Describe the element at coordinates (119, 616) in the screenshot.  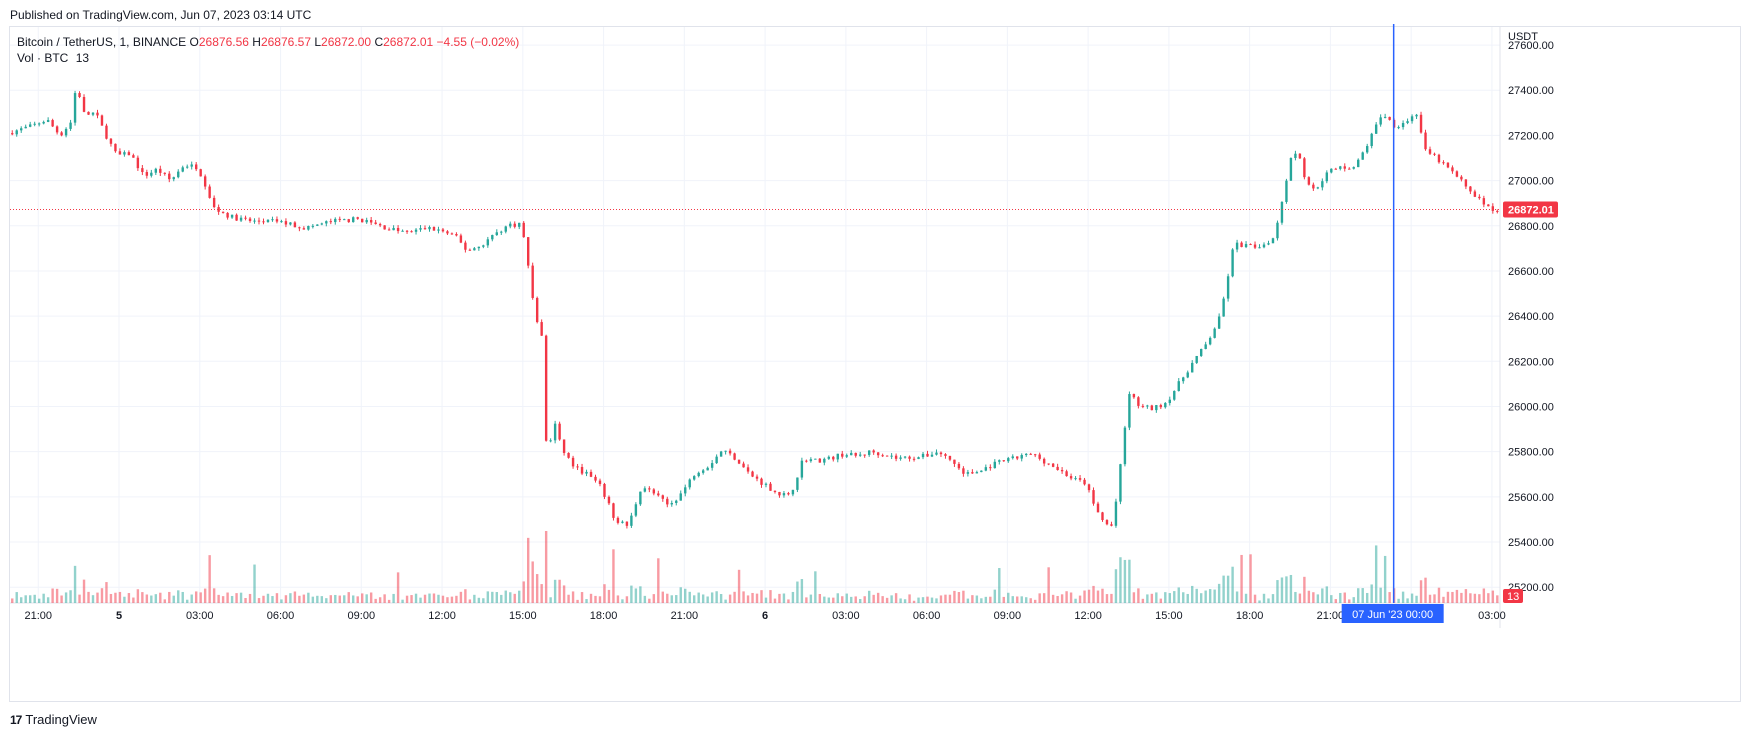
I see `time-tick-label: 5` at that location.